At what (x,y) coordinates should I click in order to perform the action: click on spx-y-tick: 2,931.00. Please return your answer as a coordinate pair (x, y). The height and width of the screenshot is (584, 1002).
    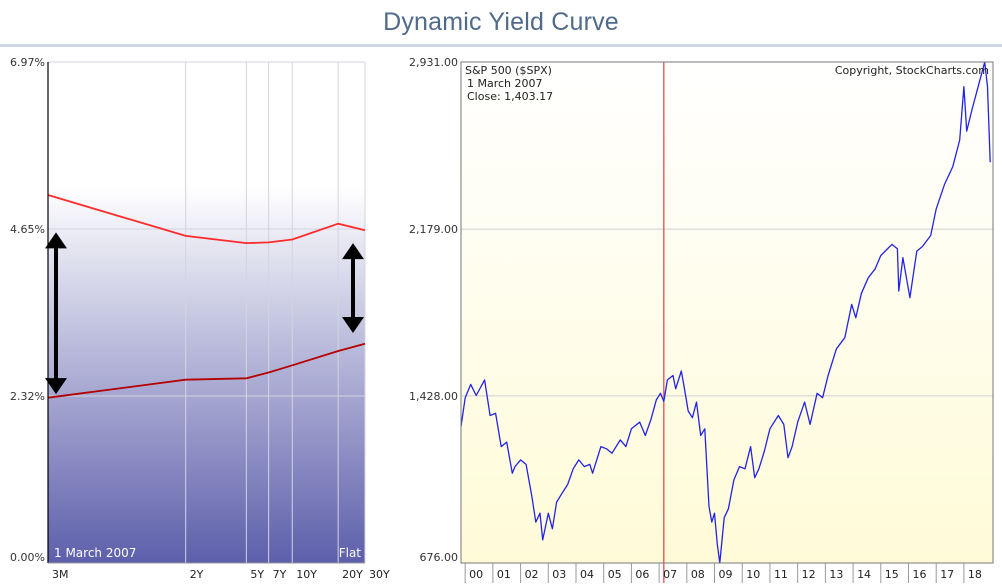
    Looking at the image, I should click on (433, 62).